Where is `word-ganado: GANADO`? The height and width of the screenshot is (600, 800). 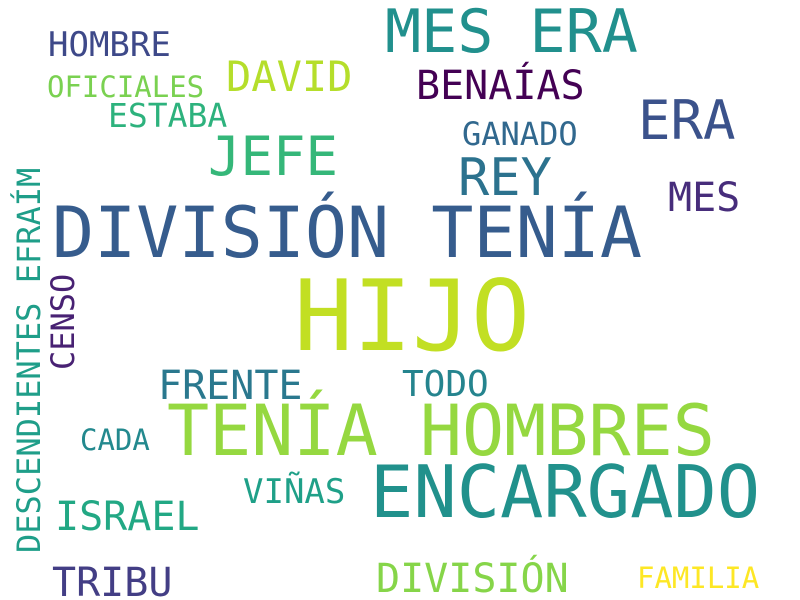 word-ganado: GANADO is located at coordinates (520, 134).